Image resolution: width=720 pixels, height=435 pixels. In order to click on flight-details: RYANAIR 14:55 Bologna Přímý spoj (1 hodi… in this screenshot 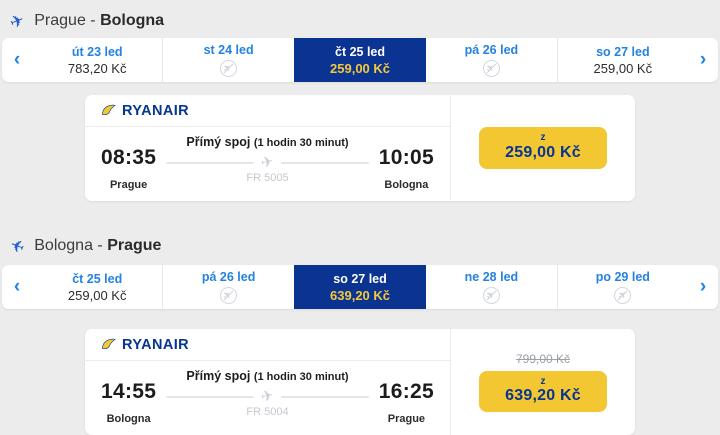, I will do `click(267, 382)`.